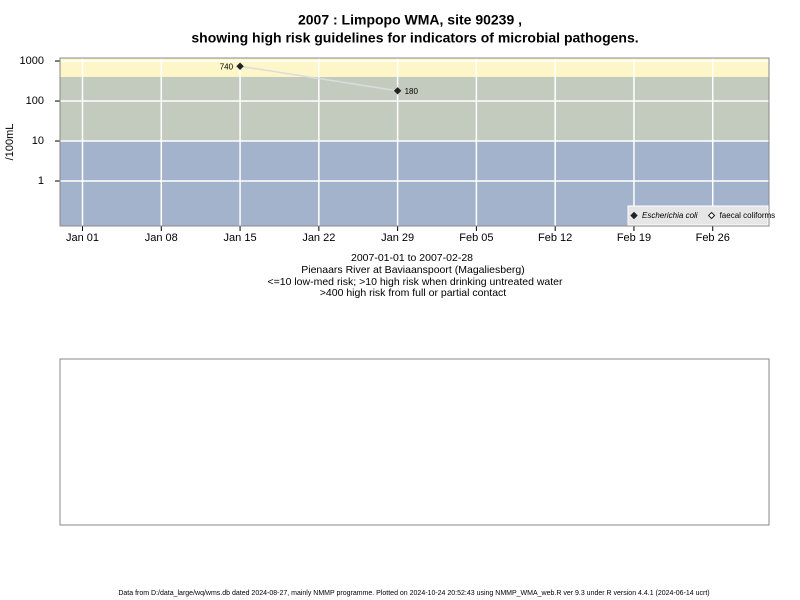  I want to click on x-tick-label: Jan 15, so click(240, 238).